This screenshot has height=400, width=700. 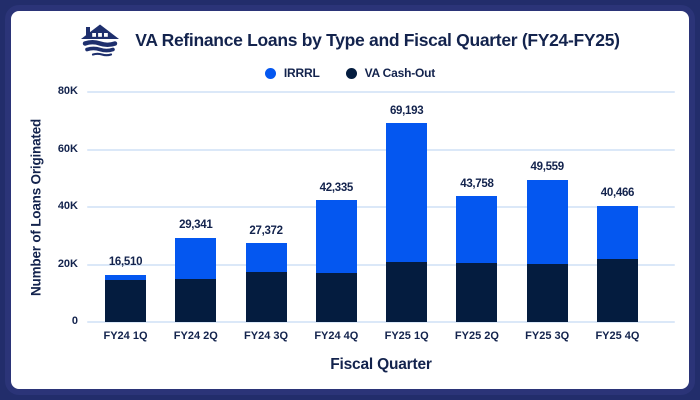 I want to click on x-tick-label: FY25 4Q, so click(x=617, y=336).